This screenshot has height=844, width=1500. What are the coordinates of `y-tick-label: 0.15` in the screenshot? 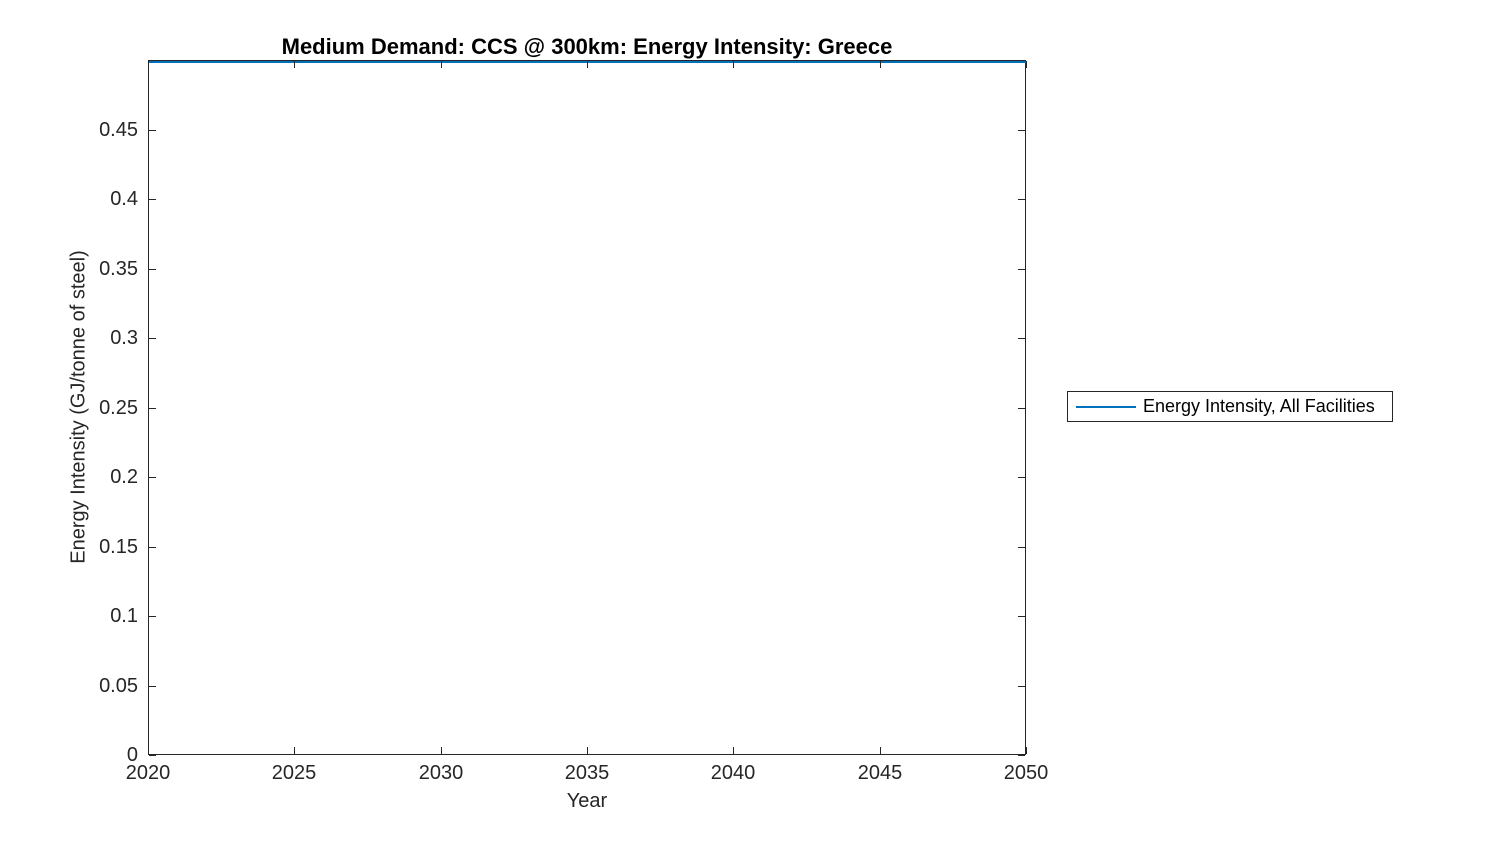 It's located at (118, 547).